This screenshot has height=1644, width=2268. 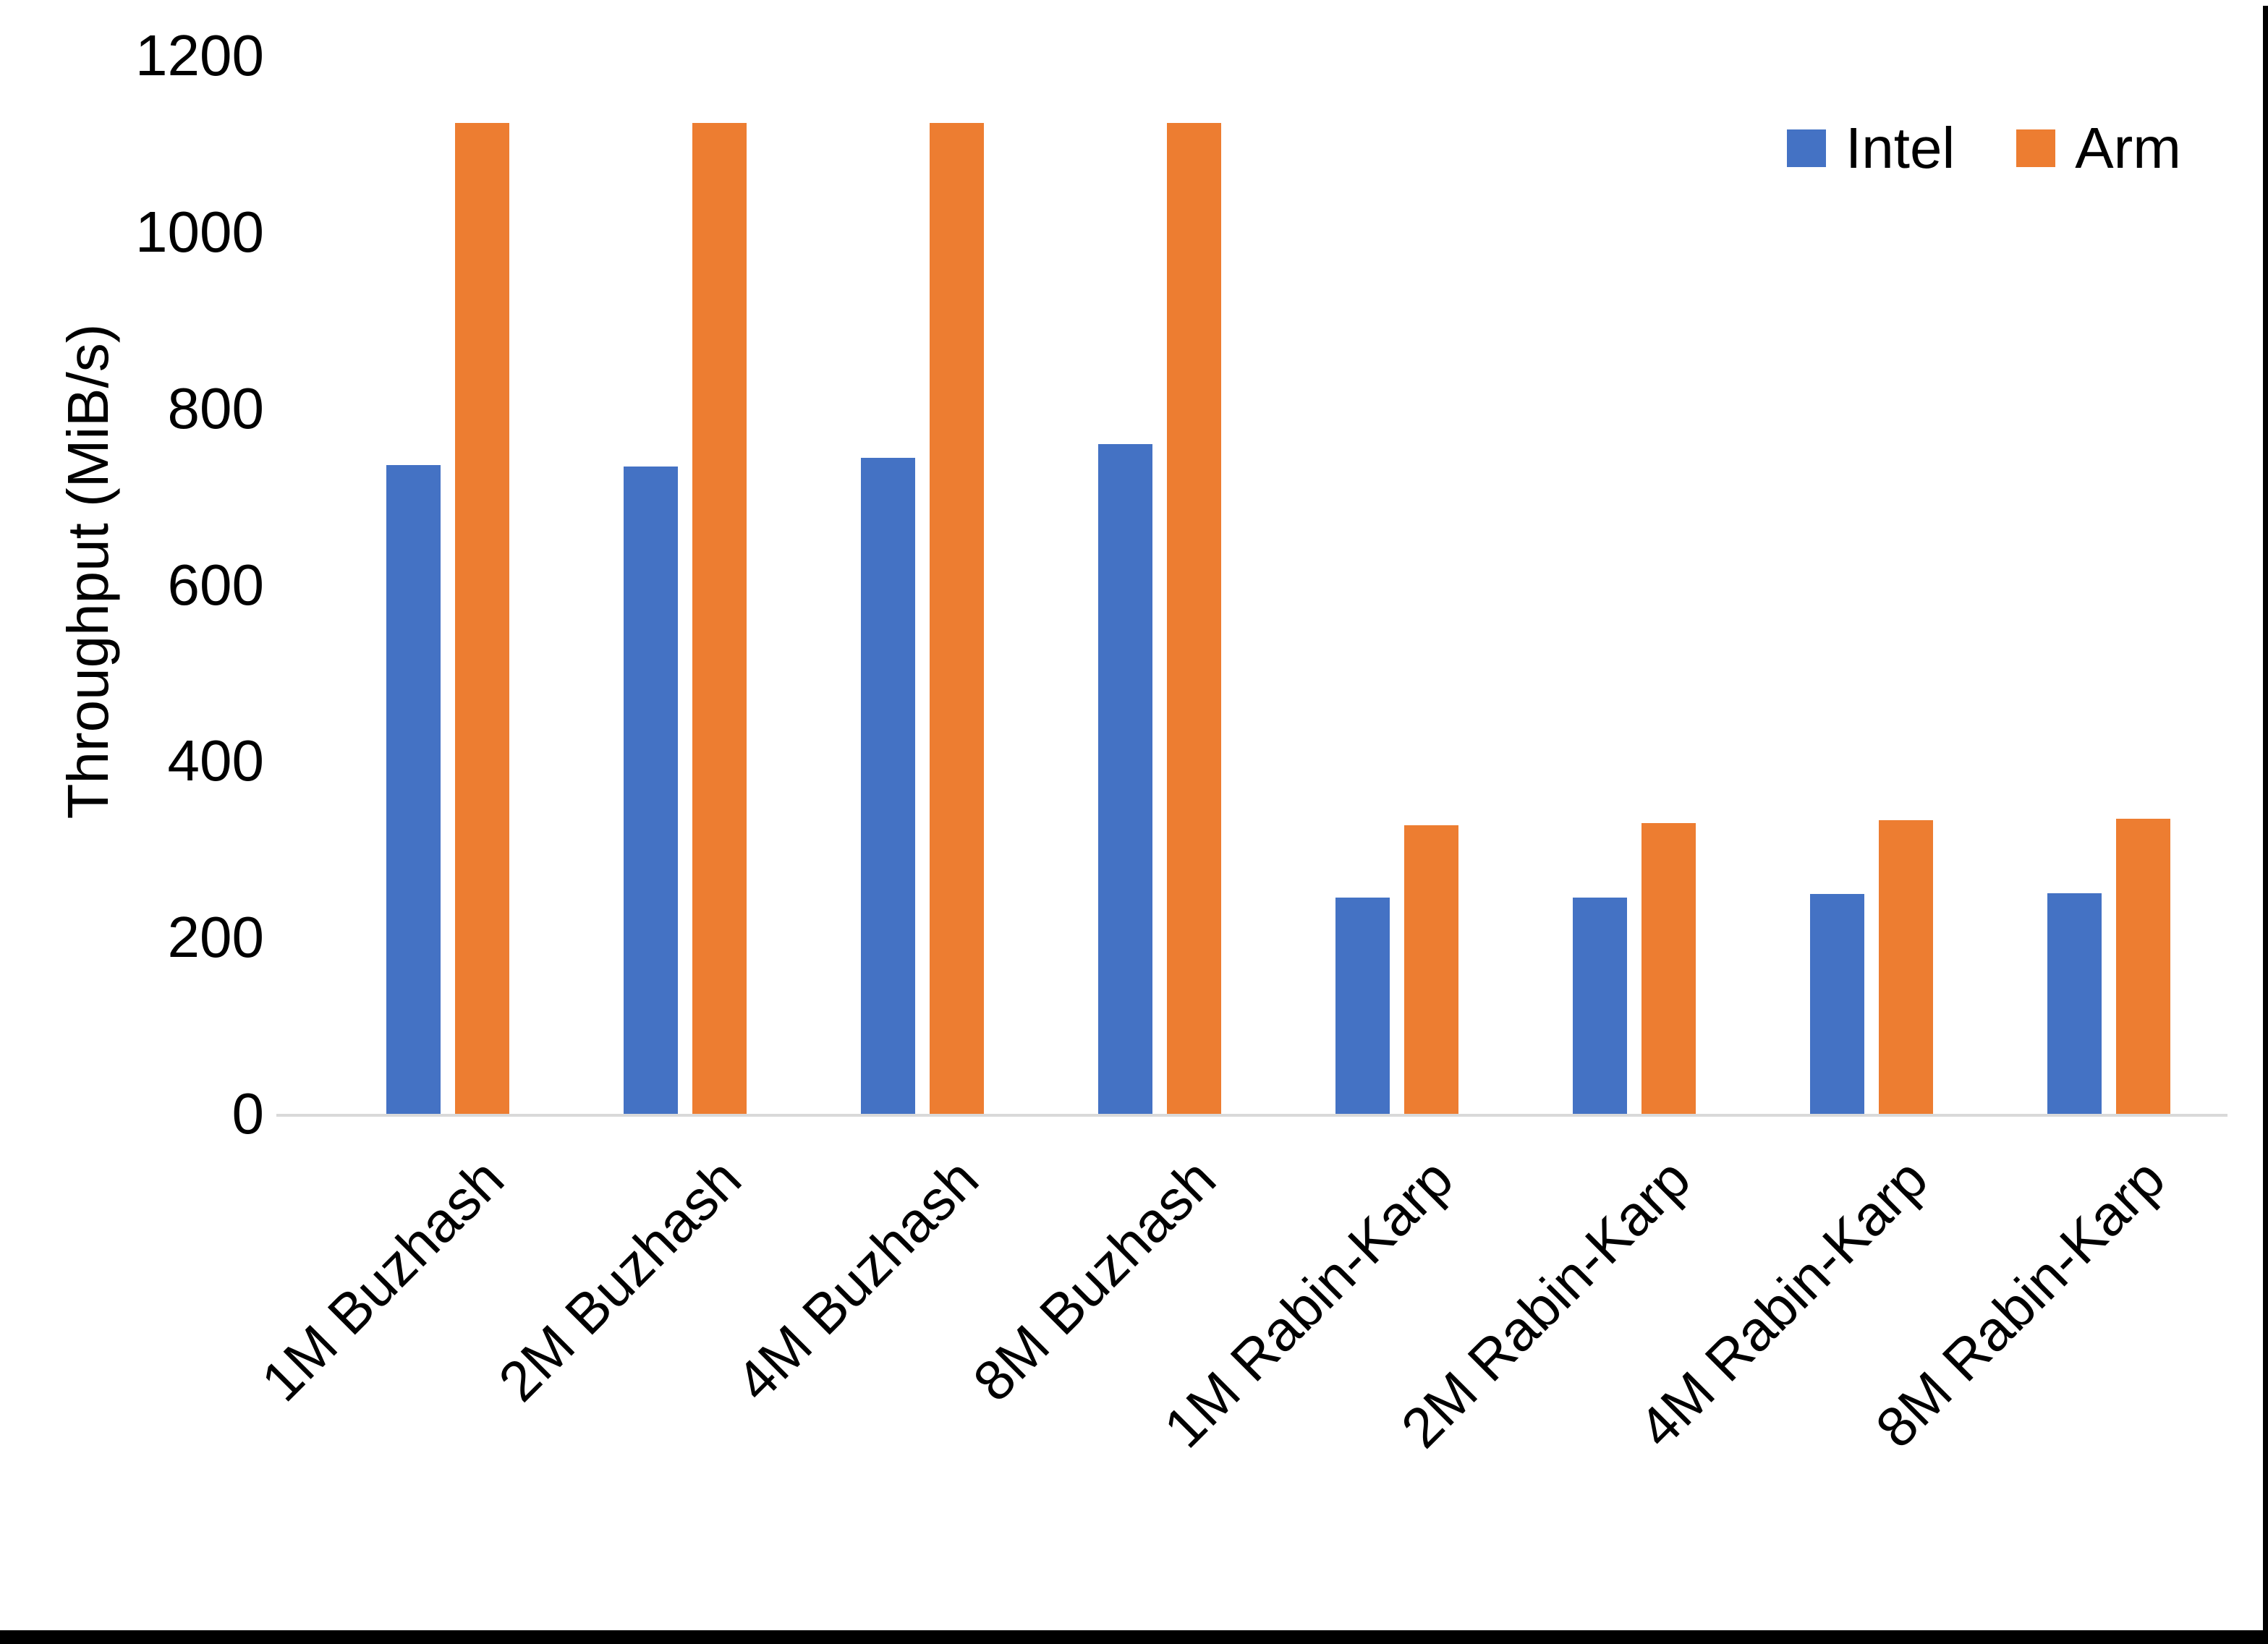 I want to click on bar-intel-4m-rabin-karp, so click(x=1837, y=1004).